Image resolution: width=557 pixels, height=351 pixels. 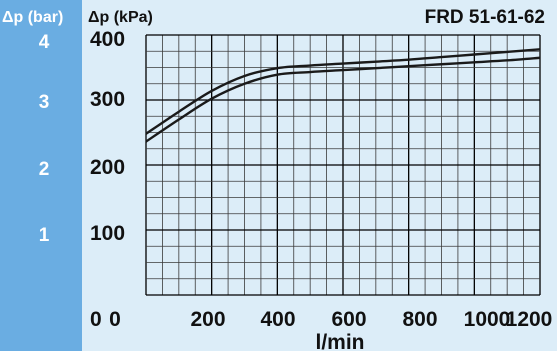 What do you see at coordinates (107, 233) in the screenshot?
I see `y-tick-label-kpa: 100` at bounding box center [107, 233].